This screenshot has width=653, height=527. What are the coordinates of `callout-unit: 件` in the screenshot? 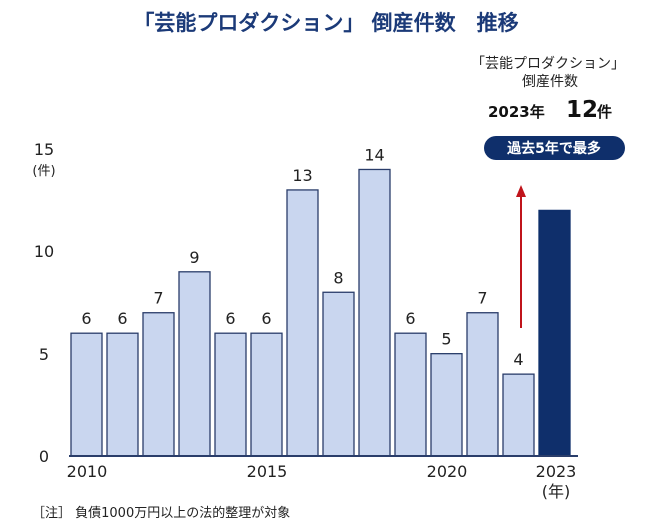 It's located at (604, 112).